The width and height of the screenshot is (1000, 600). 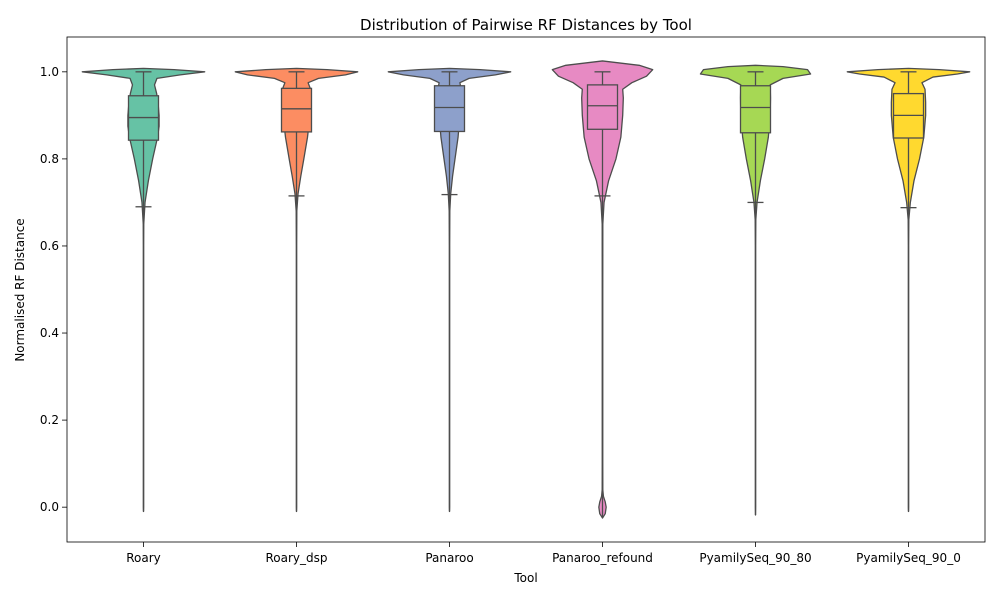 I want to click on violin-panaroo-refound, so click(x=602, y=289).